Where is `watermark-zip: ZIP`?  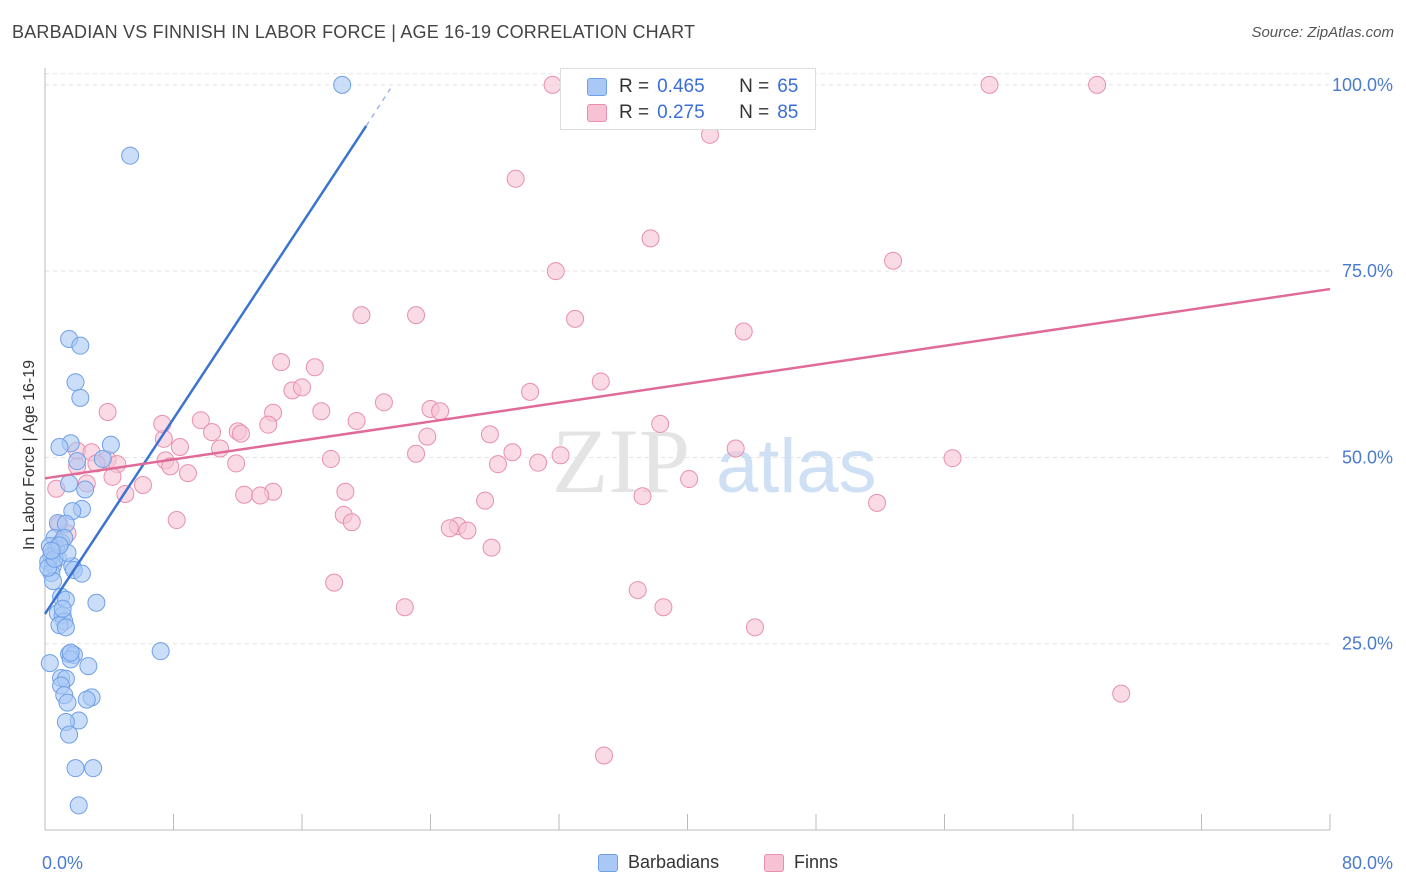 watermark-zip: ZIP is located at coordinates (621, 461).